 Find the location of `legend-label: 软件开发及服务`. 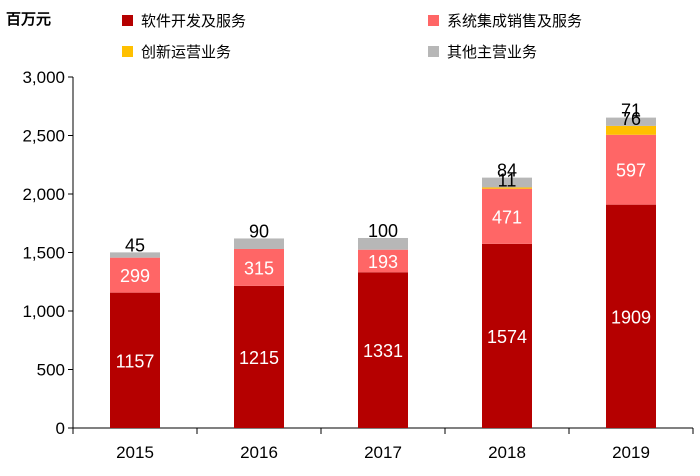

legend-label: 软件开发及服务 is located at coordinates (194, 21).